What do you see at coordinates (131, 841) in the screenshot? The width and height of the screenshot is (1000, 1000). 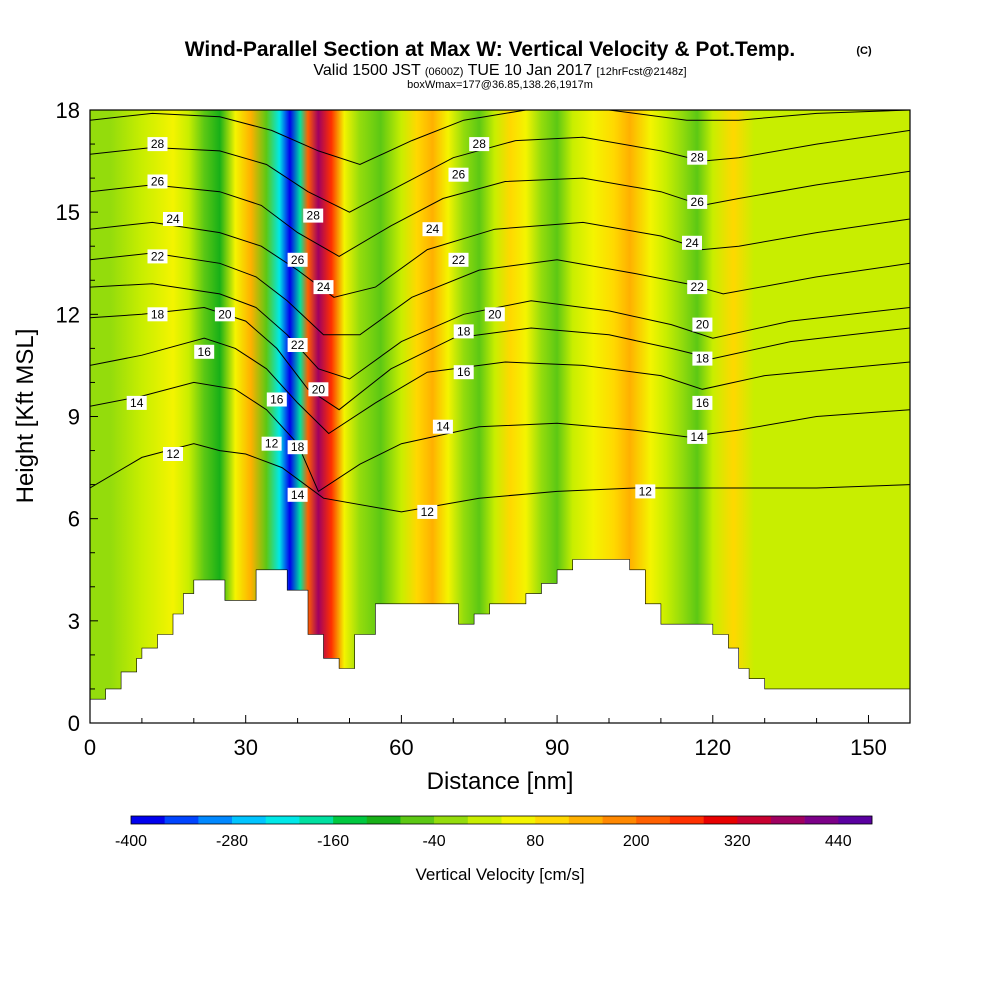 I see `colorbar-tick-label: -400` at bounding box center [131, 841].